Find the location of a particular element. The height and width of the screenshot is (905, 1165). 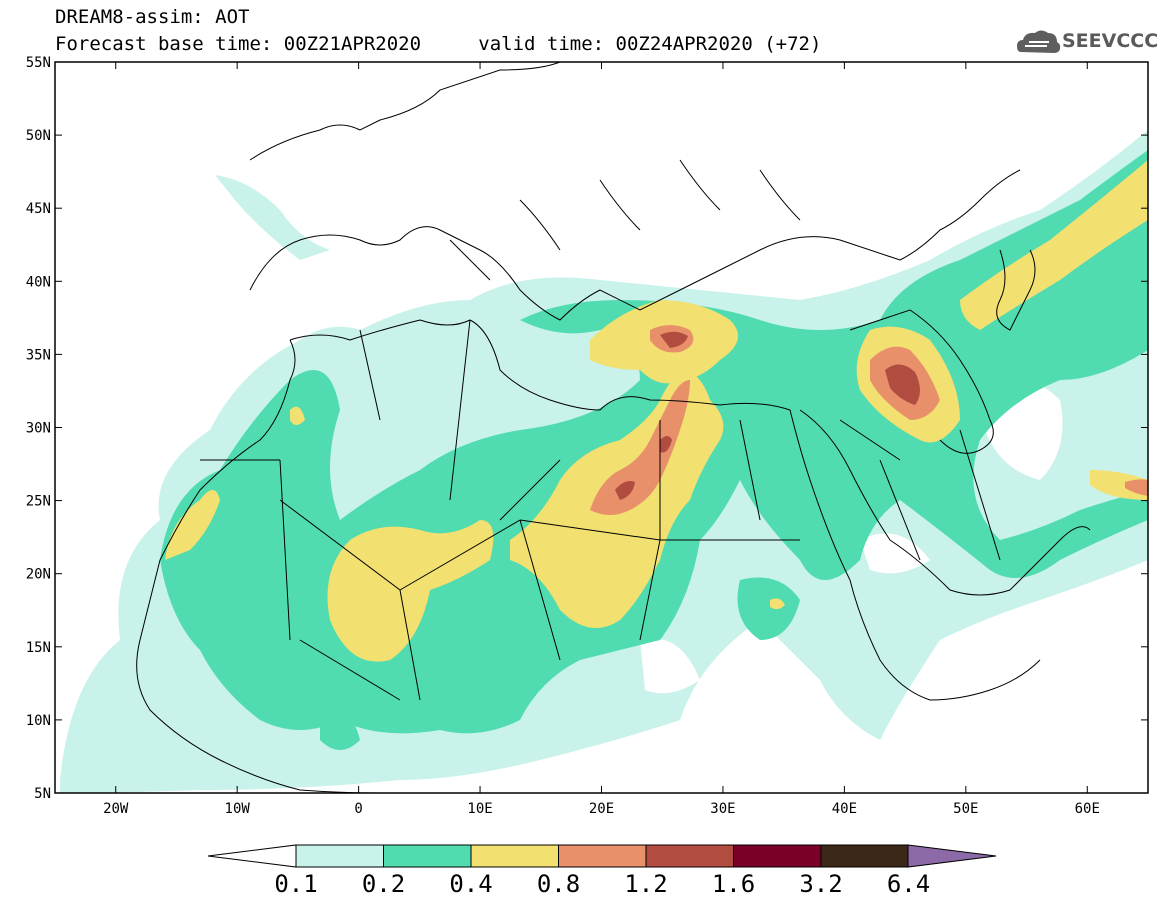

colorbar-label: 1.6 is located at coordinates (733, 884).